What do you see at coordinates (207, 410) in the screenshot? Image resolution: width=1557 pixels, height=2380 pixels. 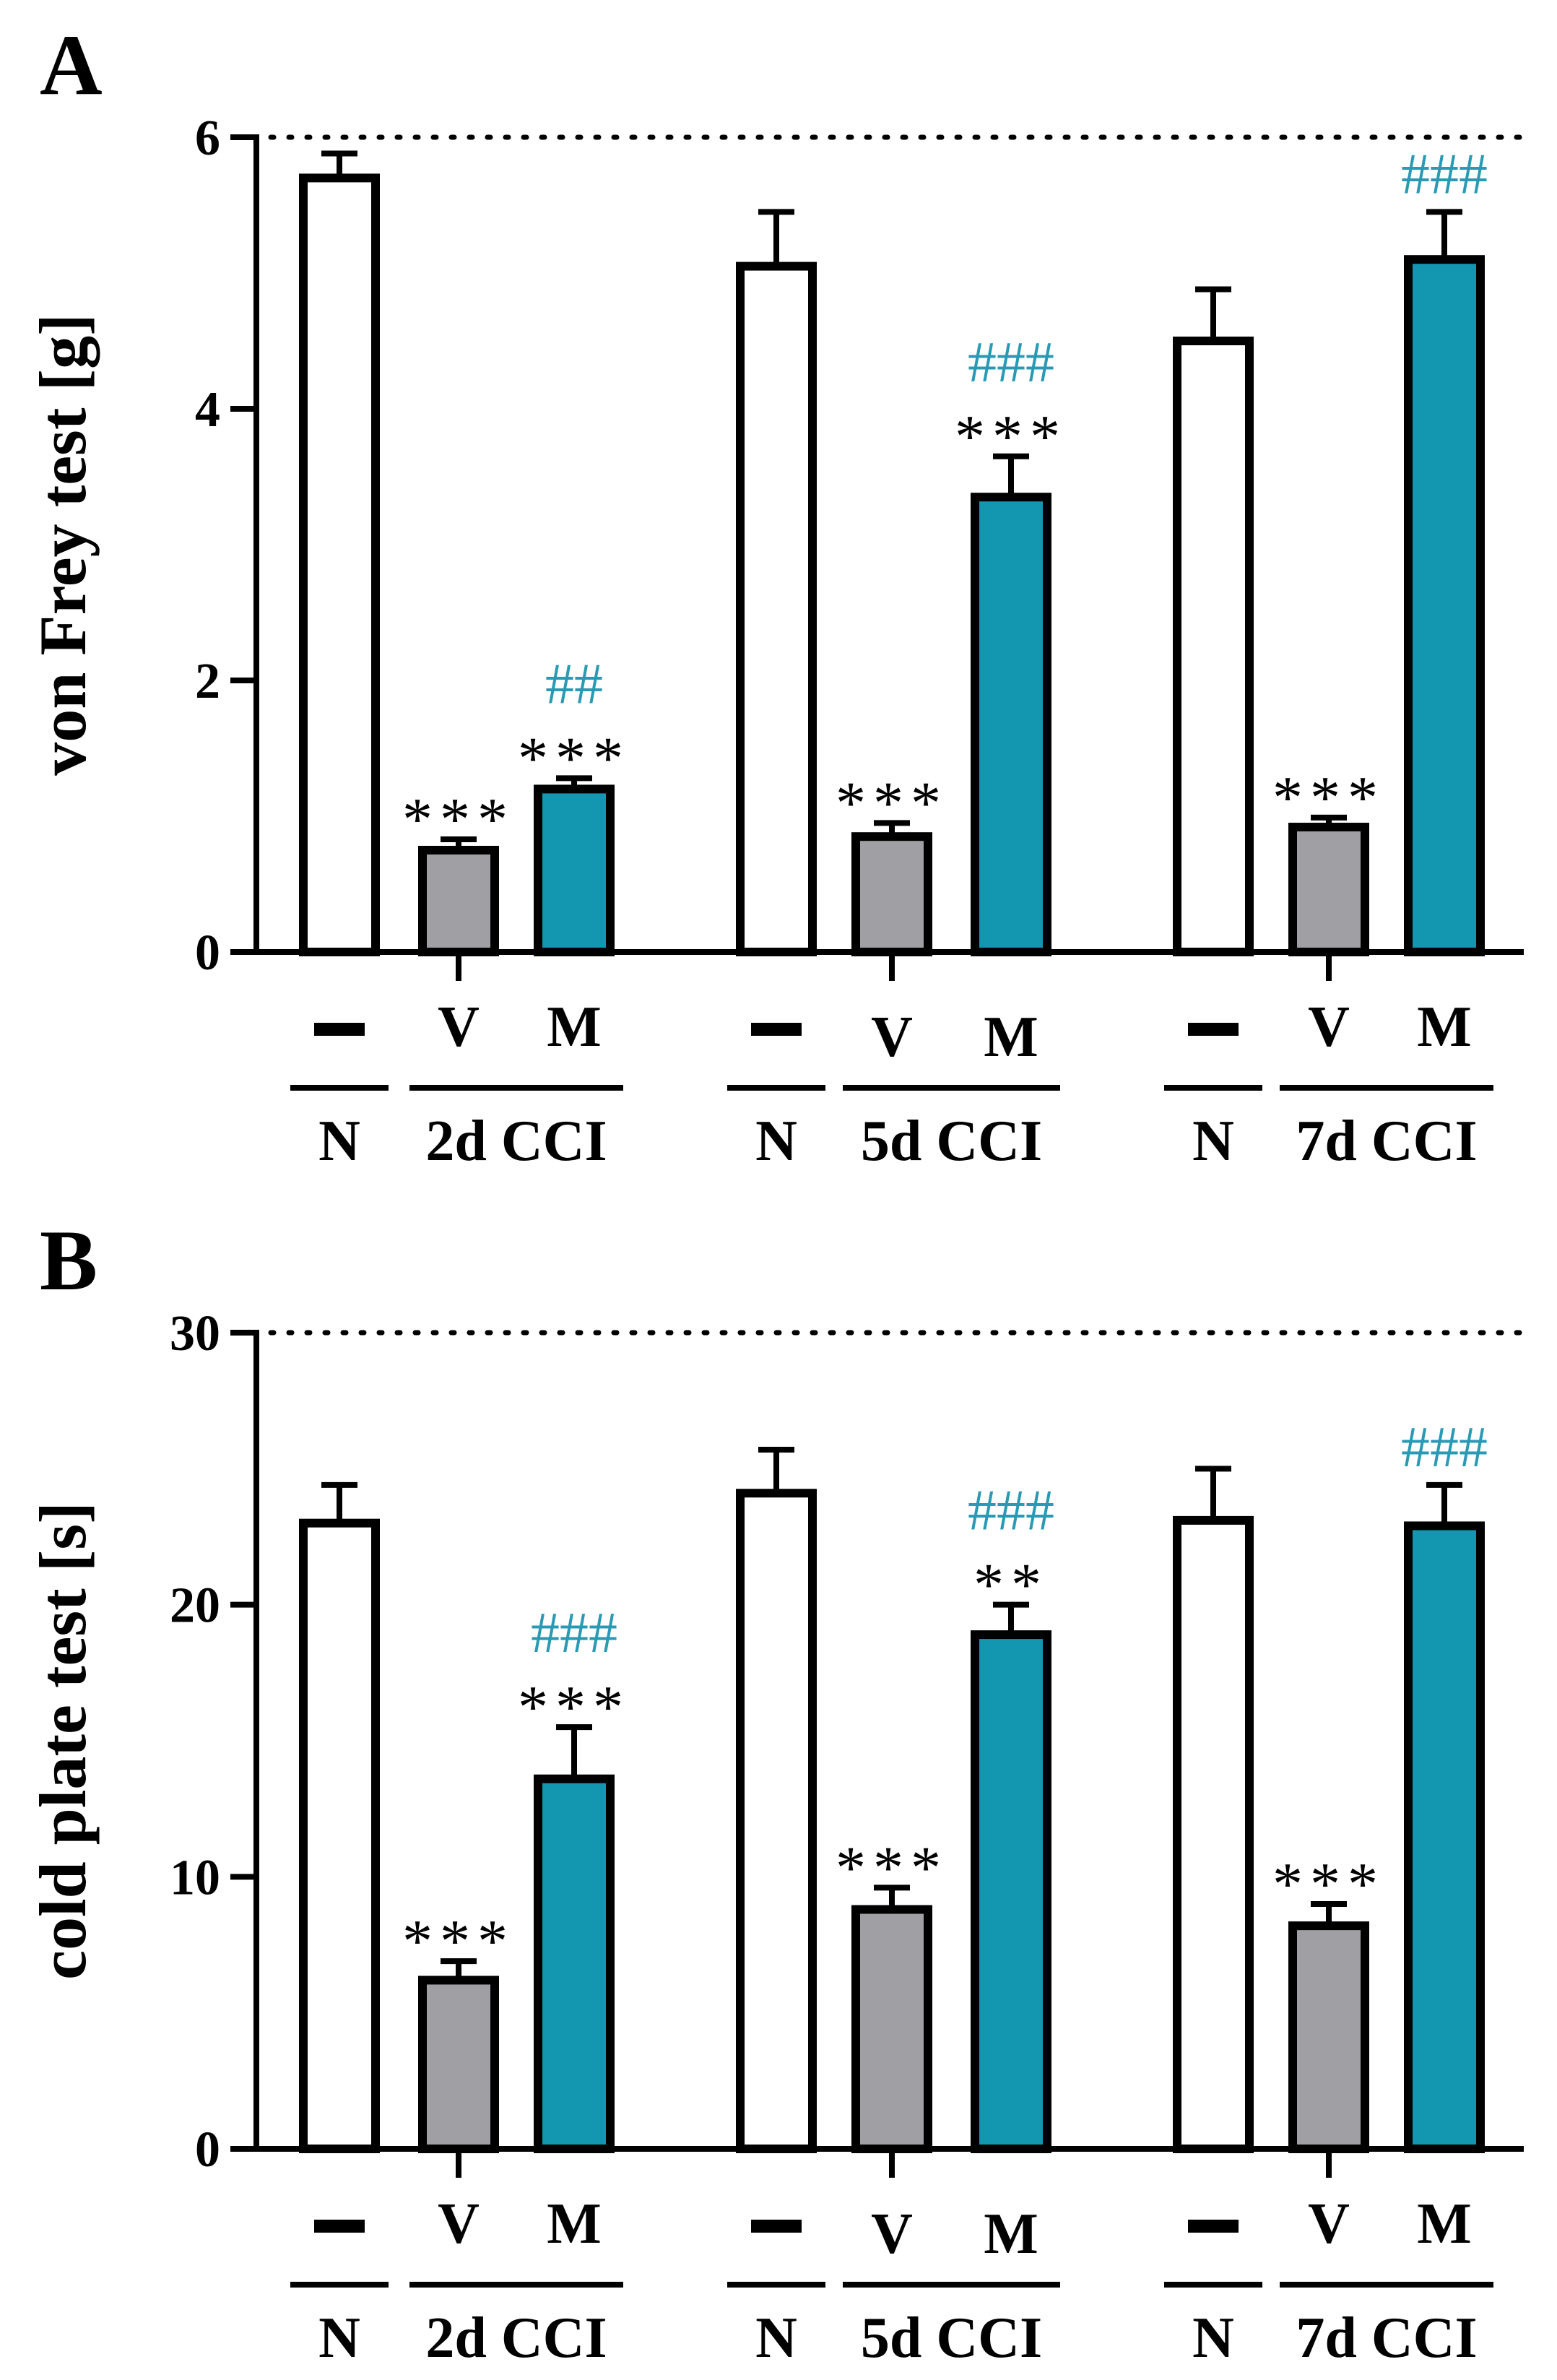 I see `y-tick-label: 4` at bounding box center [207, 410].